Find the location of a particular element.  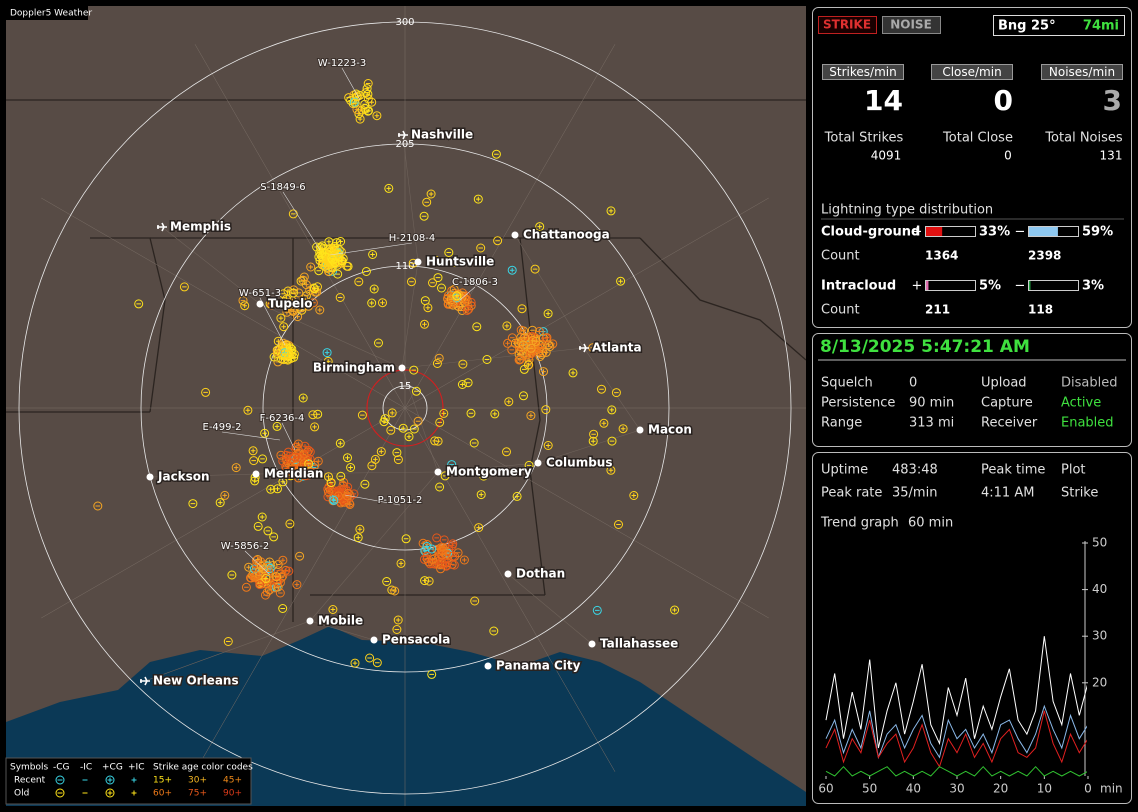

bar-track is located at coordinates (1053, 285).